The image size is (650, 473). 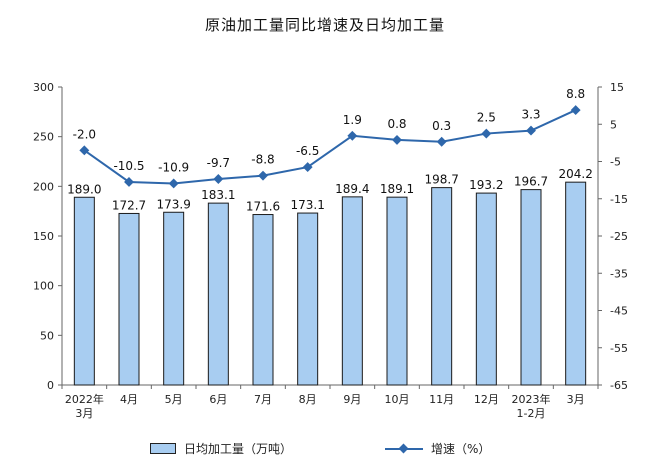 What do you see at coordinates (263, 207) in the screenshot?
I see `bar-value-label: 171.6` at bounding box center [263, 207].